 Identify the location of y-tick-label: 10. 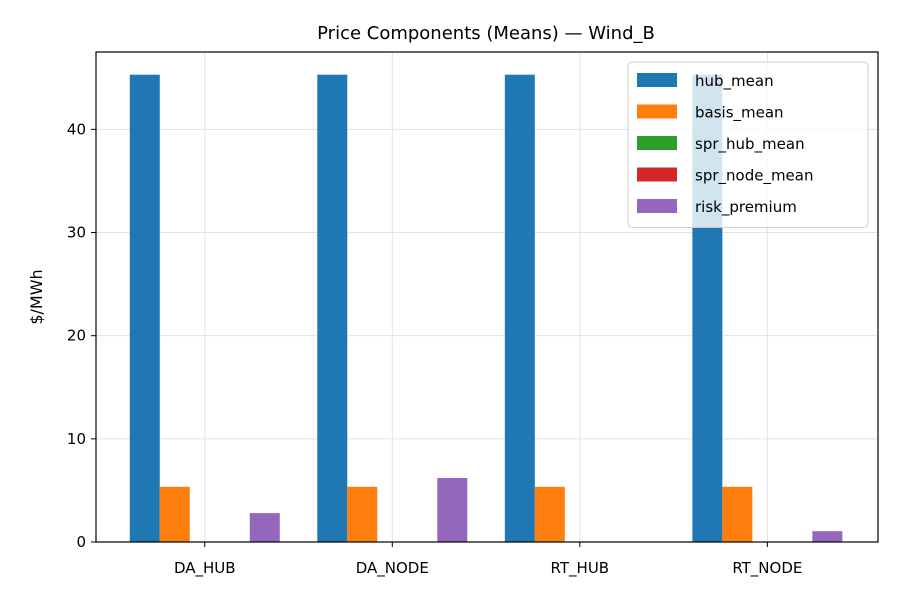
(76, 439).